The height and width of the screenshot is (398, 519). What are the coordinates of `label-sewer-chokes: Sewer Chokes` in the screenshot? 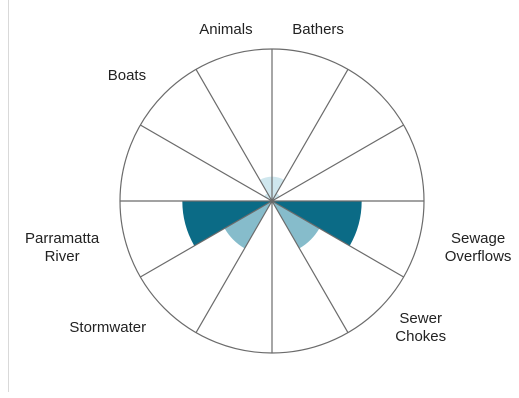 It's located at (420, 327).